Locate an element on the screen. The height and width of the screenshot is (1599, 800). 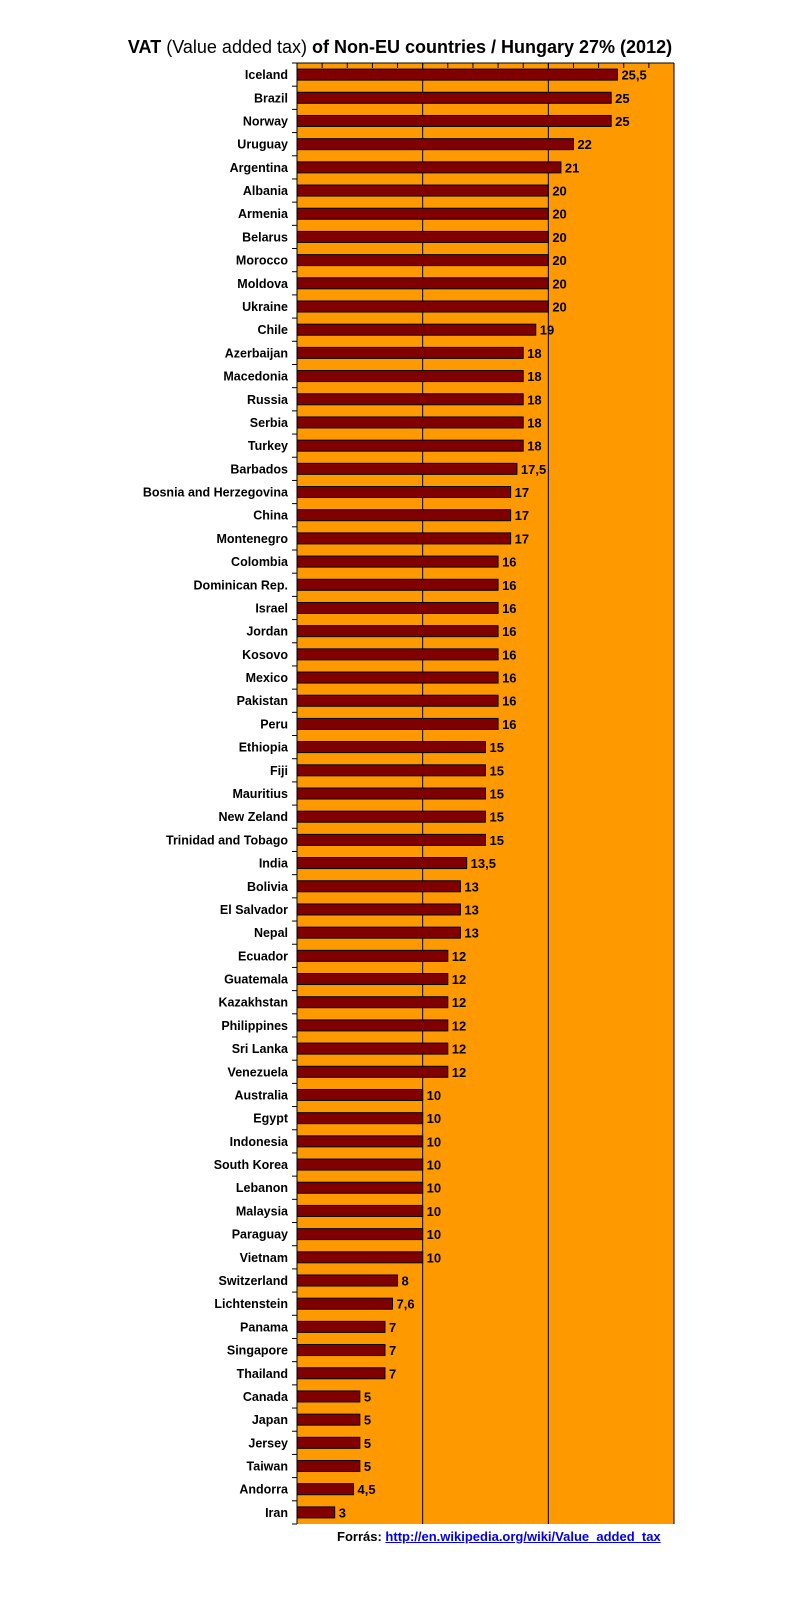
category-label: Armenia is located at coordinates (263, 214).